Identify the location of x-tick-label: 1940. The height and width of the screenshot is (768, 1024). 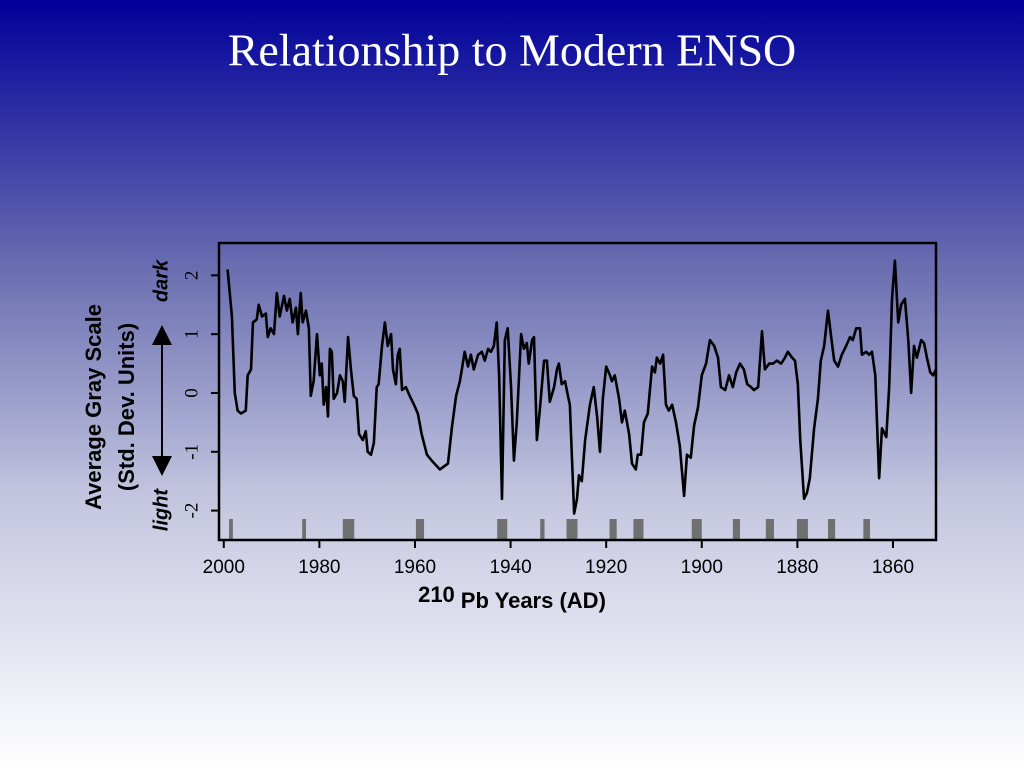
(510, 567).